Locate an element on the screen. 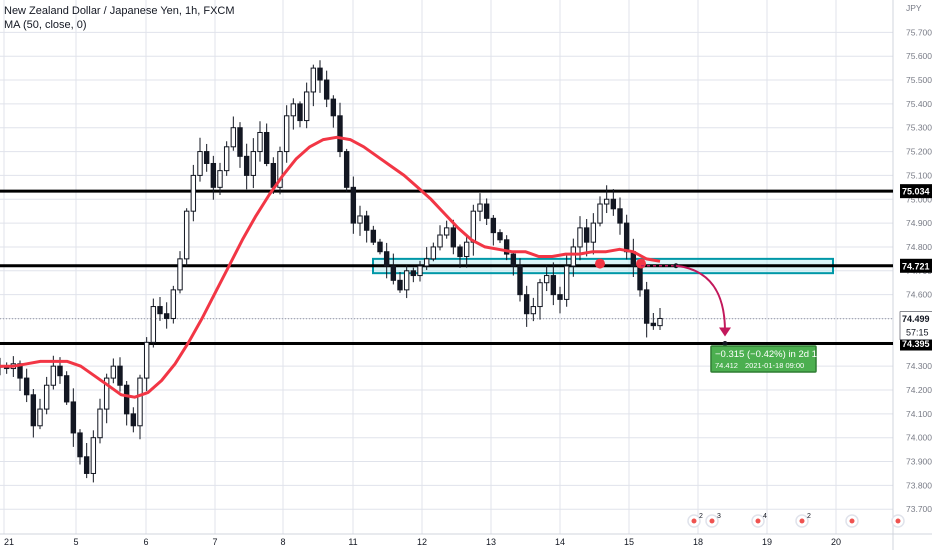 Image resolution: width=932 pixels, height=550 pixels. projection-label-box is located at coordinates (763, 359).